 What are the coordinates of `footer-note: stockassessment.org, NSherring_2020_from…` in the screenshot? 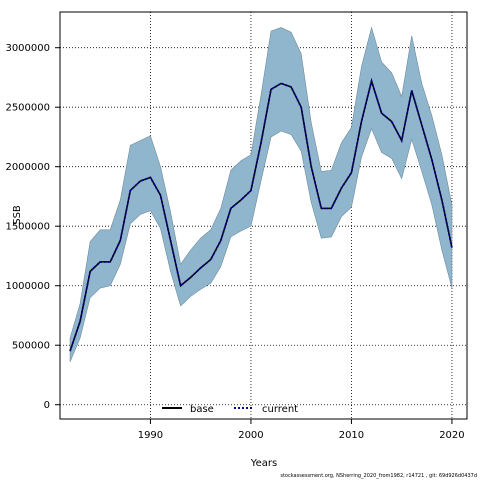 It's located at (378, 476).